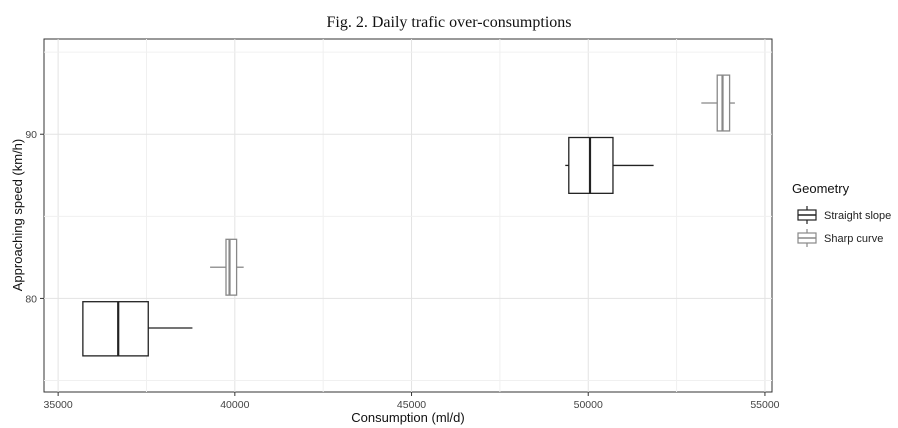  Describe the element at coordinates (821, 188) in the screenshot. I see `legend-title: Geometry` at that location.